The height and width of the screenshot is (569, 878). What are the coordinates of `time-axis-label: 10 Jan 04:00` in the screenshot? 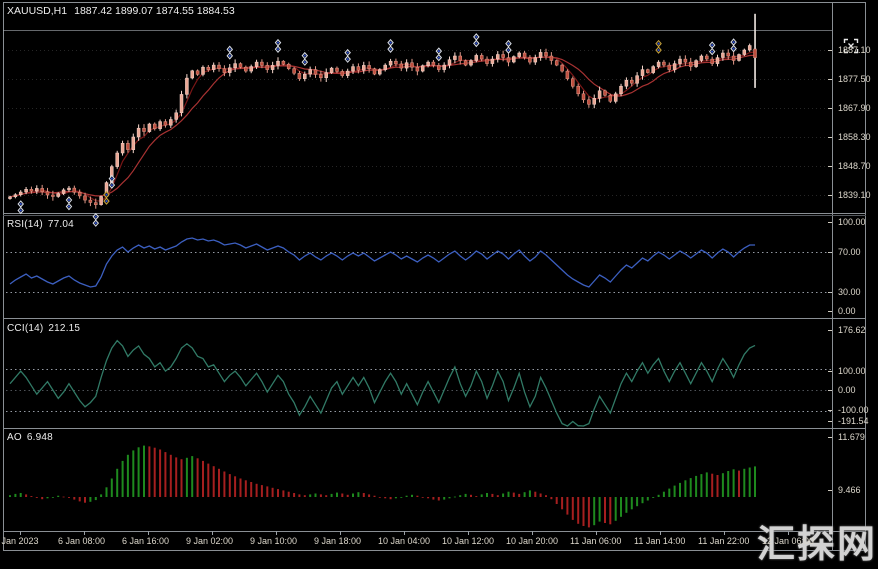 It's located at (404, 541).